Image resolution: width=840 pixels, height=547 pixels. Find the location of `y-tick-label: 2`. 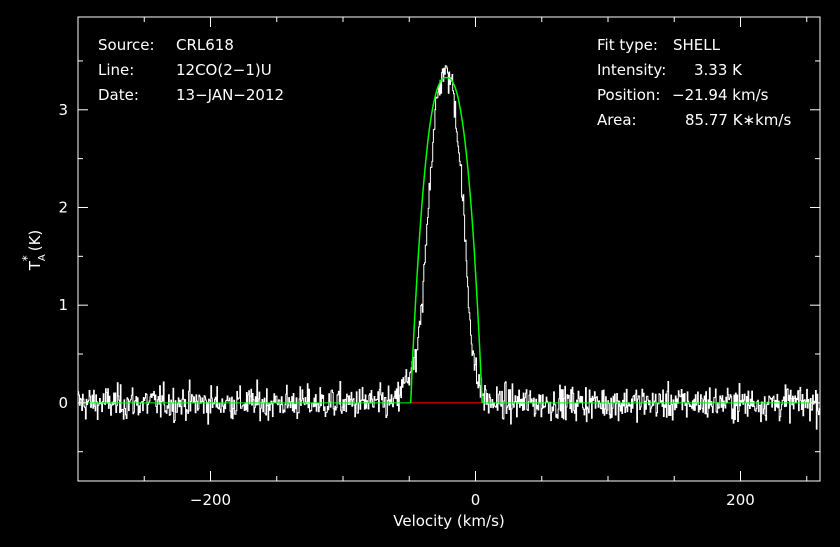

y-tick-label: 2 is located at coordinates (63, 207).